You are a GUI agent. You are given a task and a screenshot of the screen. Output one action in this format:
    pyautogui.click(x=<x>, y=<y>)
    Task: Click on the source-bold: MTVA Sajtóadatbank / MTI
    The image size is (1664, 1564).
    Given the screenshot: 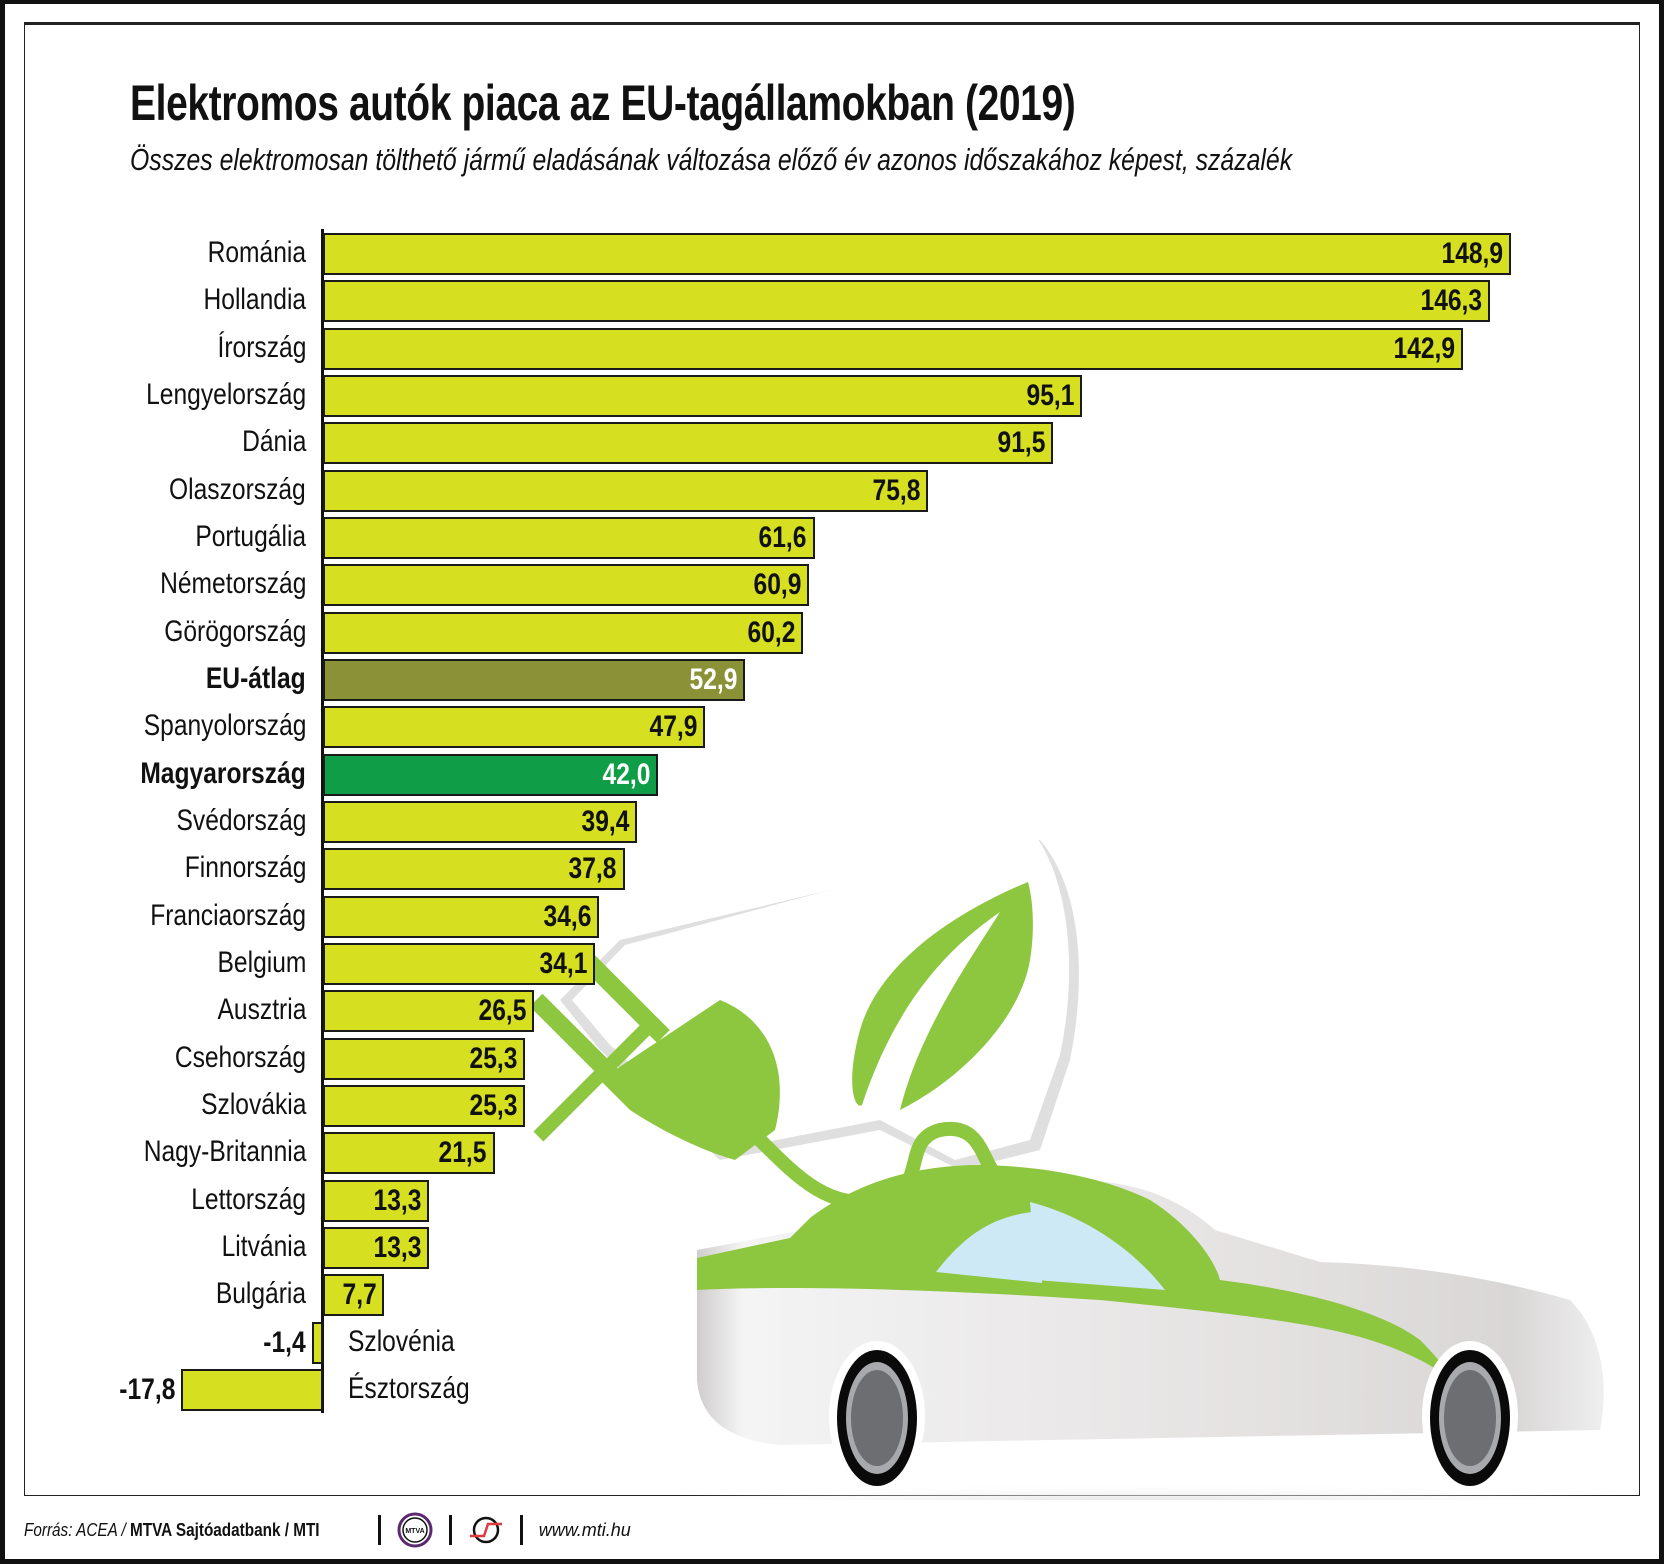 What is the action you would take?
    pyautogui.click(x=224, y=1529)
    